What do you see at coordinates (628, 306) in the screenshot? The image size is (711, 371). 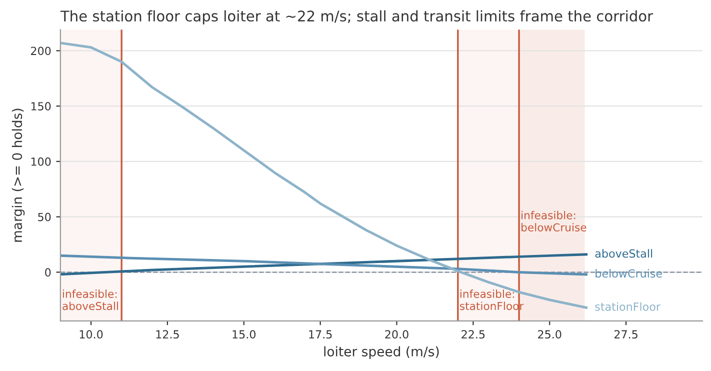 I see `series-label: stationFloor` at bounding box center [628, 306].